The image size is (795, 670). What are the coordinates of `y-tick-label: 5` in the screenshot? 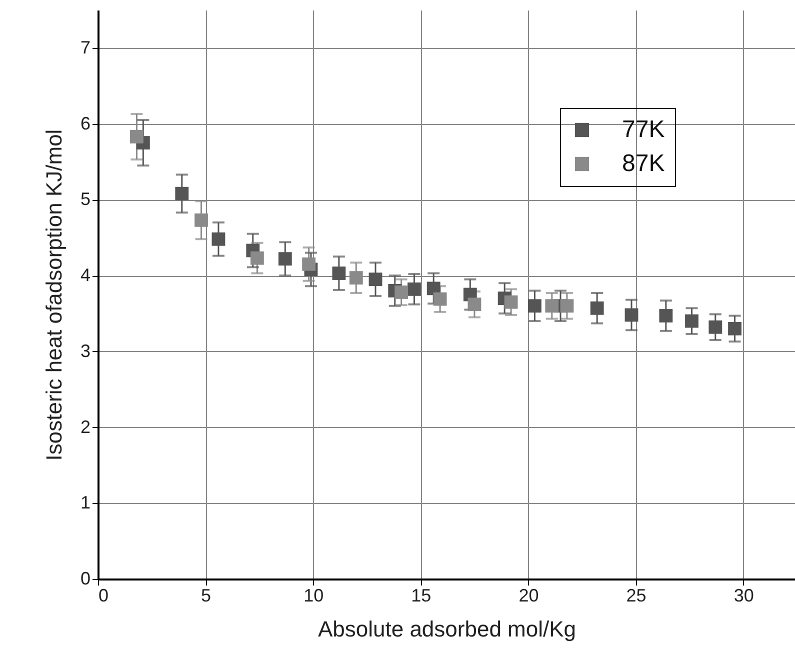 It's located at (85, 199).